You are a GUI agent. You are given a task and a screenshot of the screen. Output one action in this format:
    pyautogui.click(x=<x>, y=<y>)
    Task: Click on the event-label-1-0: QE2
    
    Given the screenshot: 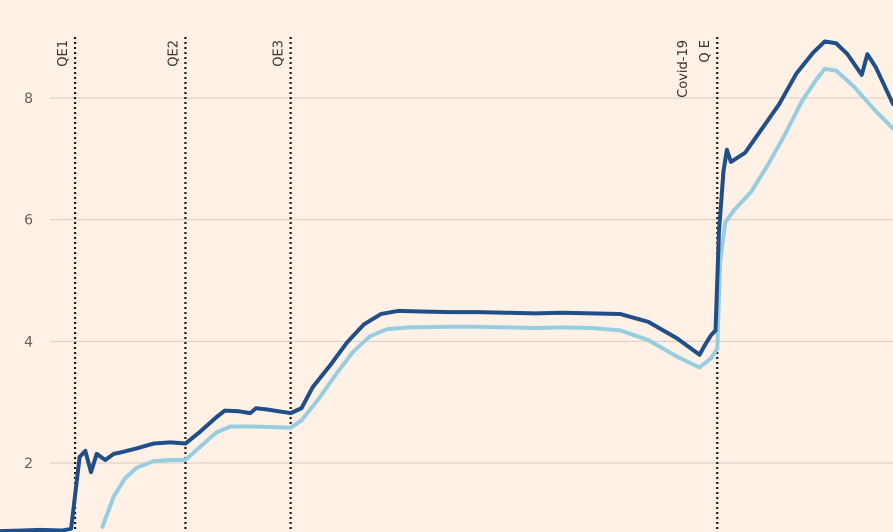 What is the action you would take?
    pyautogui.click(x=173, y=53)
    